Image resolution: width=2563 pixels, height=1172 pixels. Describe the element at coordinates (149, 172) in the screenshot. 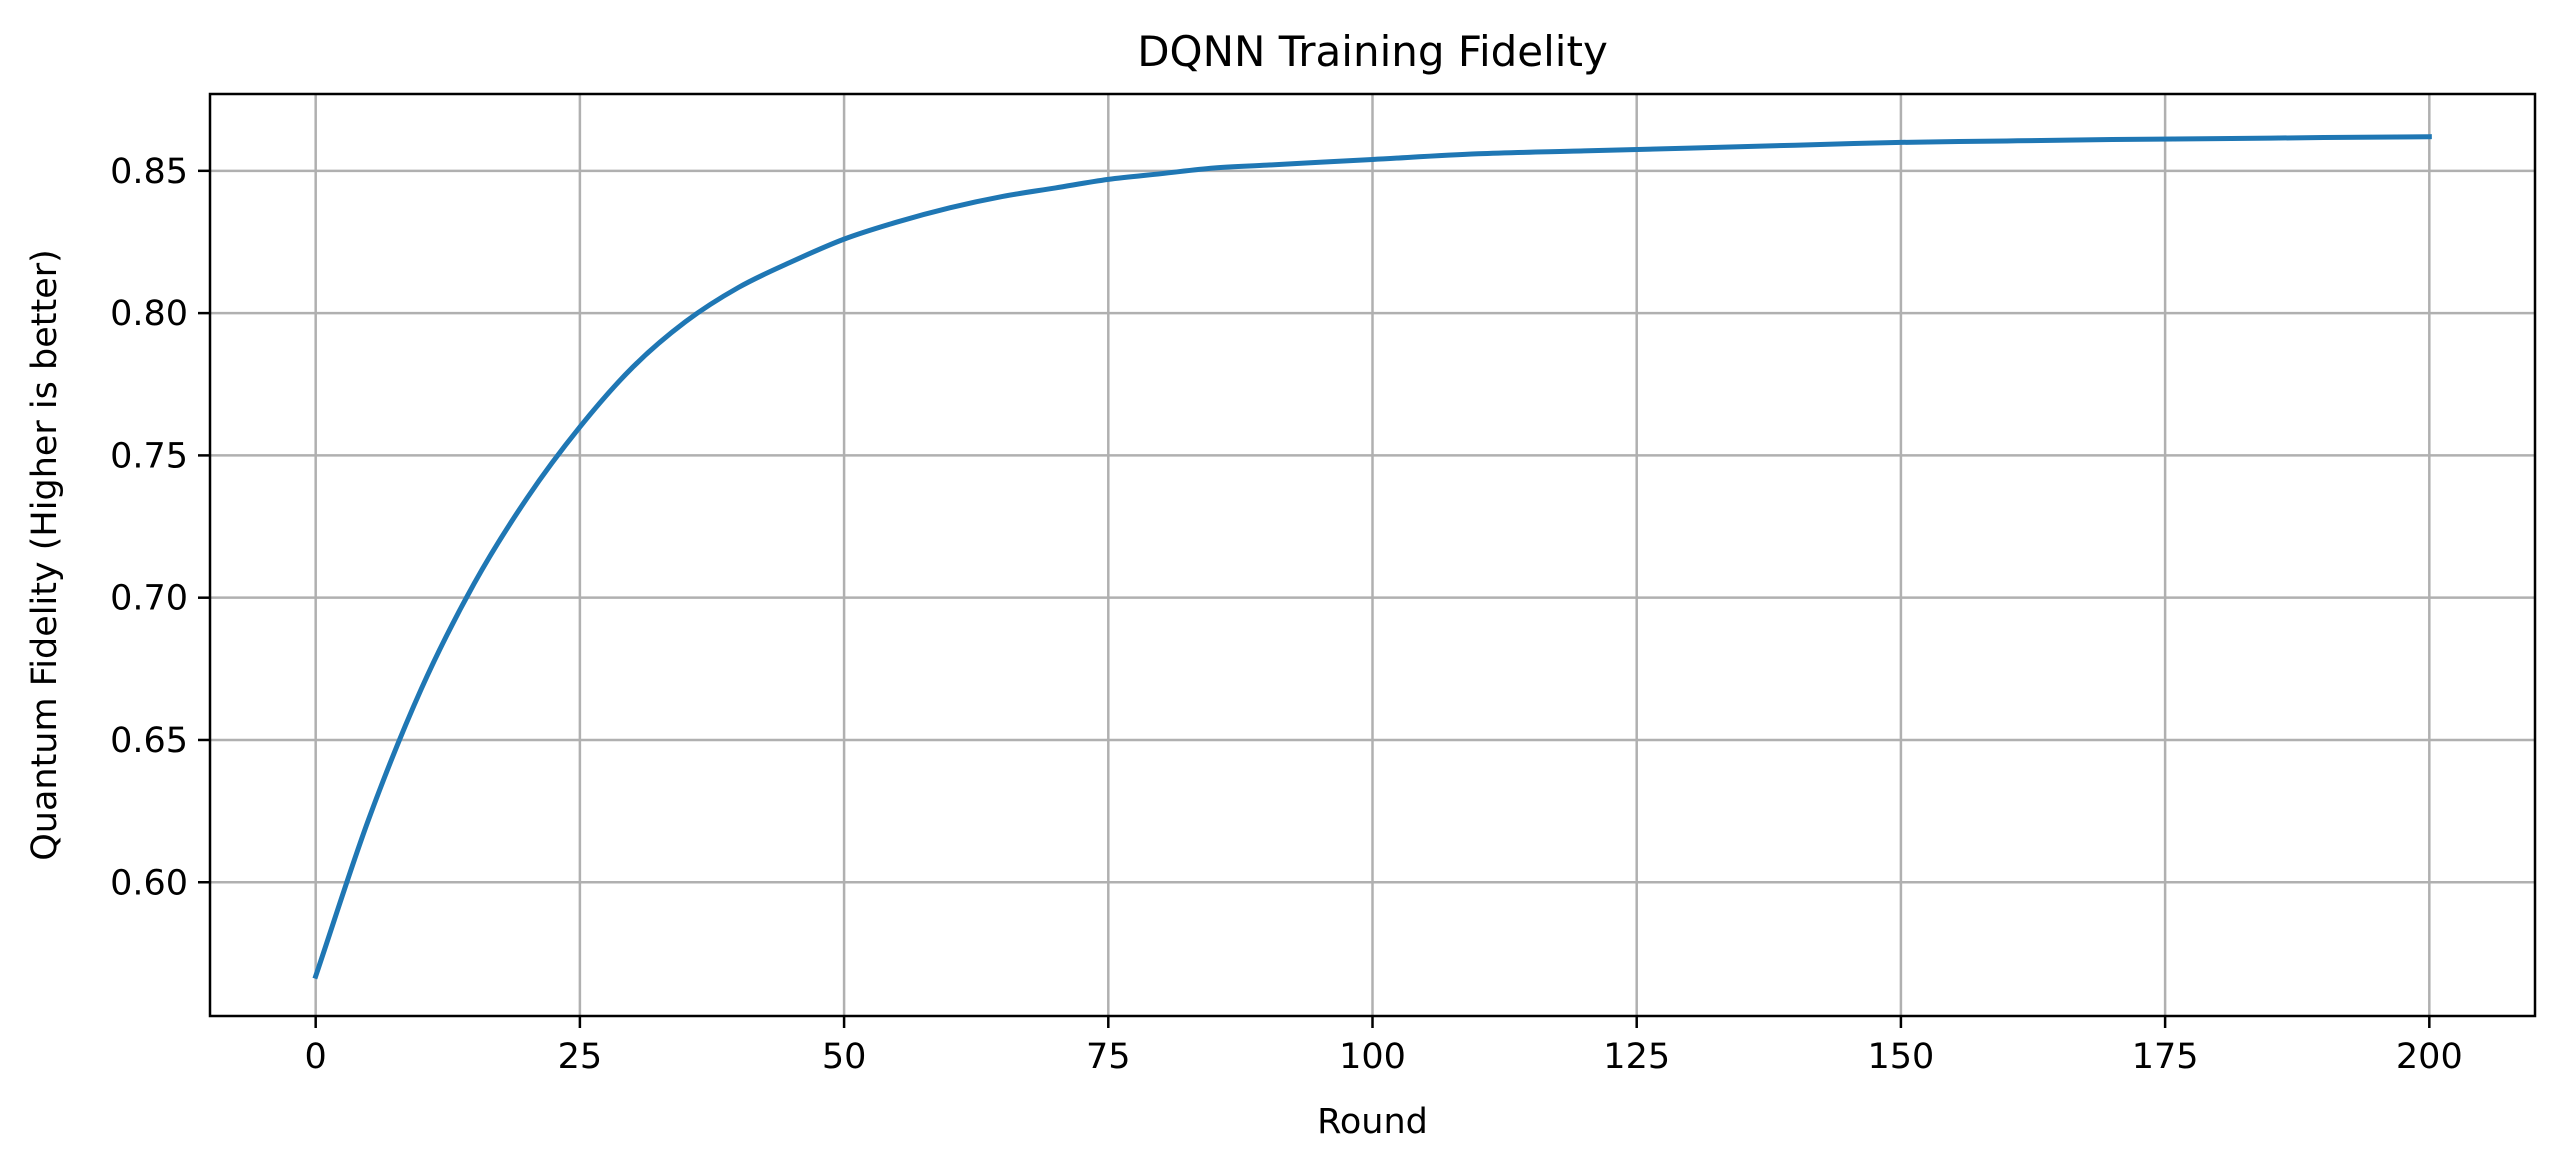

I see `y-tick-label: 0.85` at that location.